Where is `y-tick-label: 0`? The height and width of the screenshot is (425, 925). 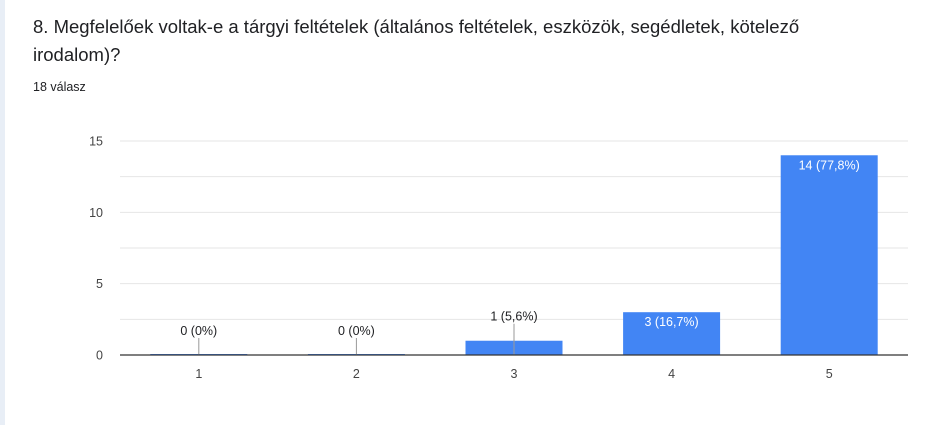
y-tick-label: 0 is located at coordinates (99, 356).